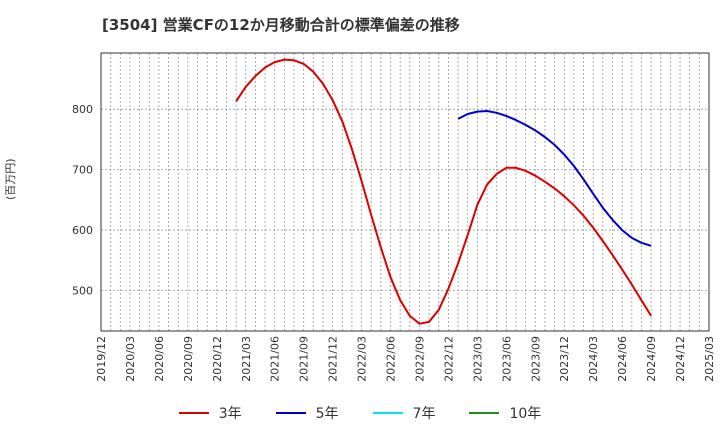 This screenshot has width=720, height=440. I want to click on x-tick-label: 2023/09, so click(535, 359).